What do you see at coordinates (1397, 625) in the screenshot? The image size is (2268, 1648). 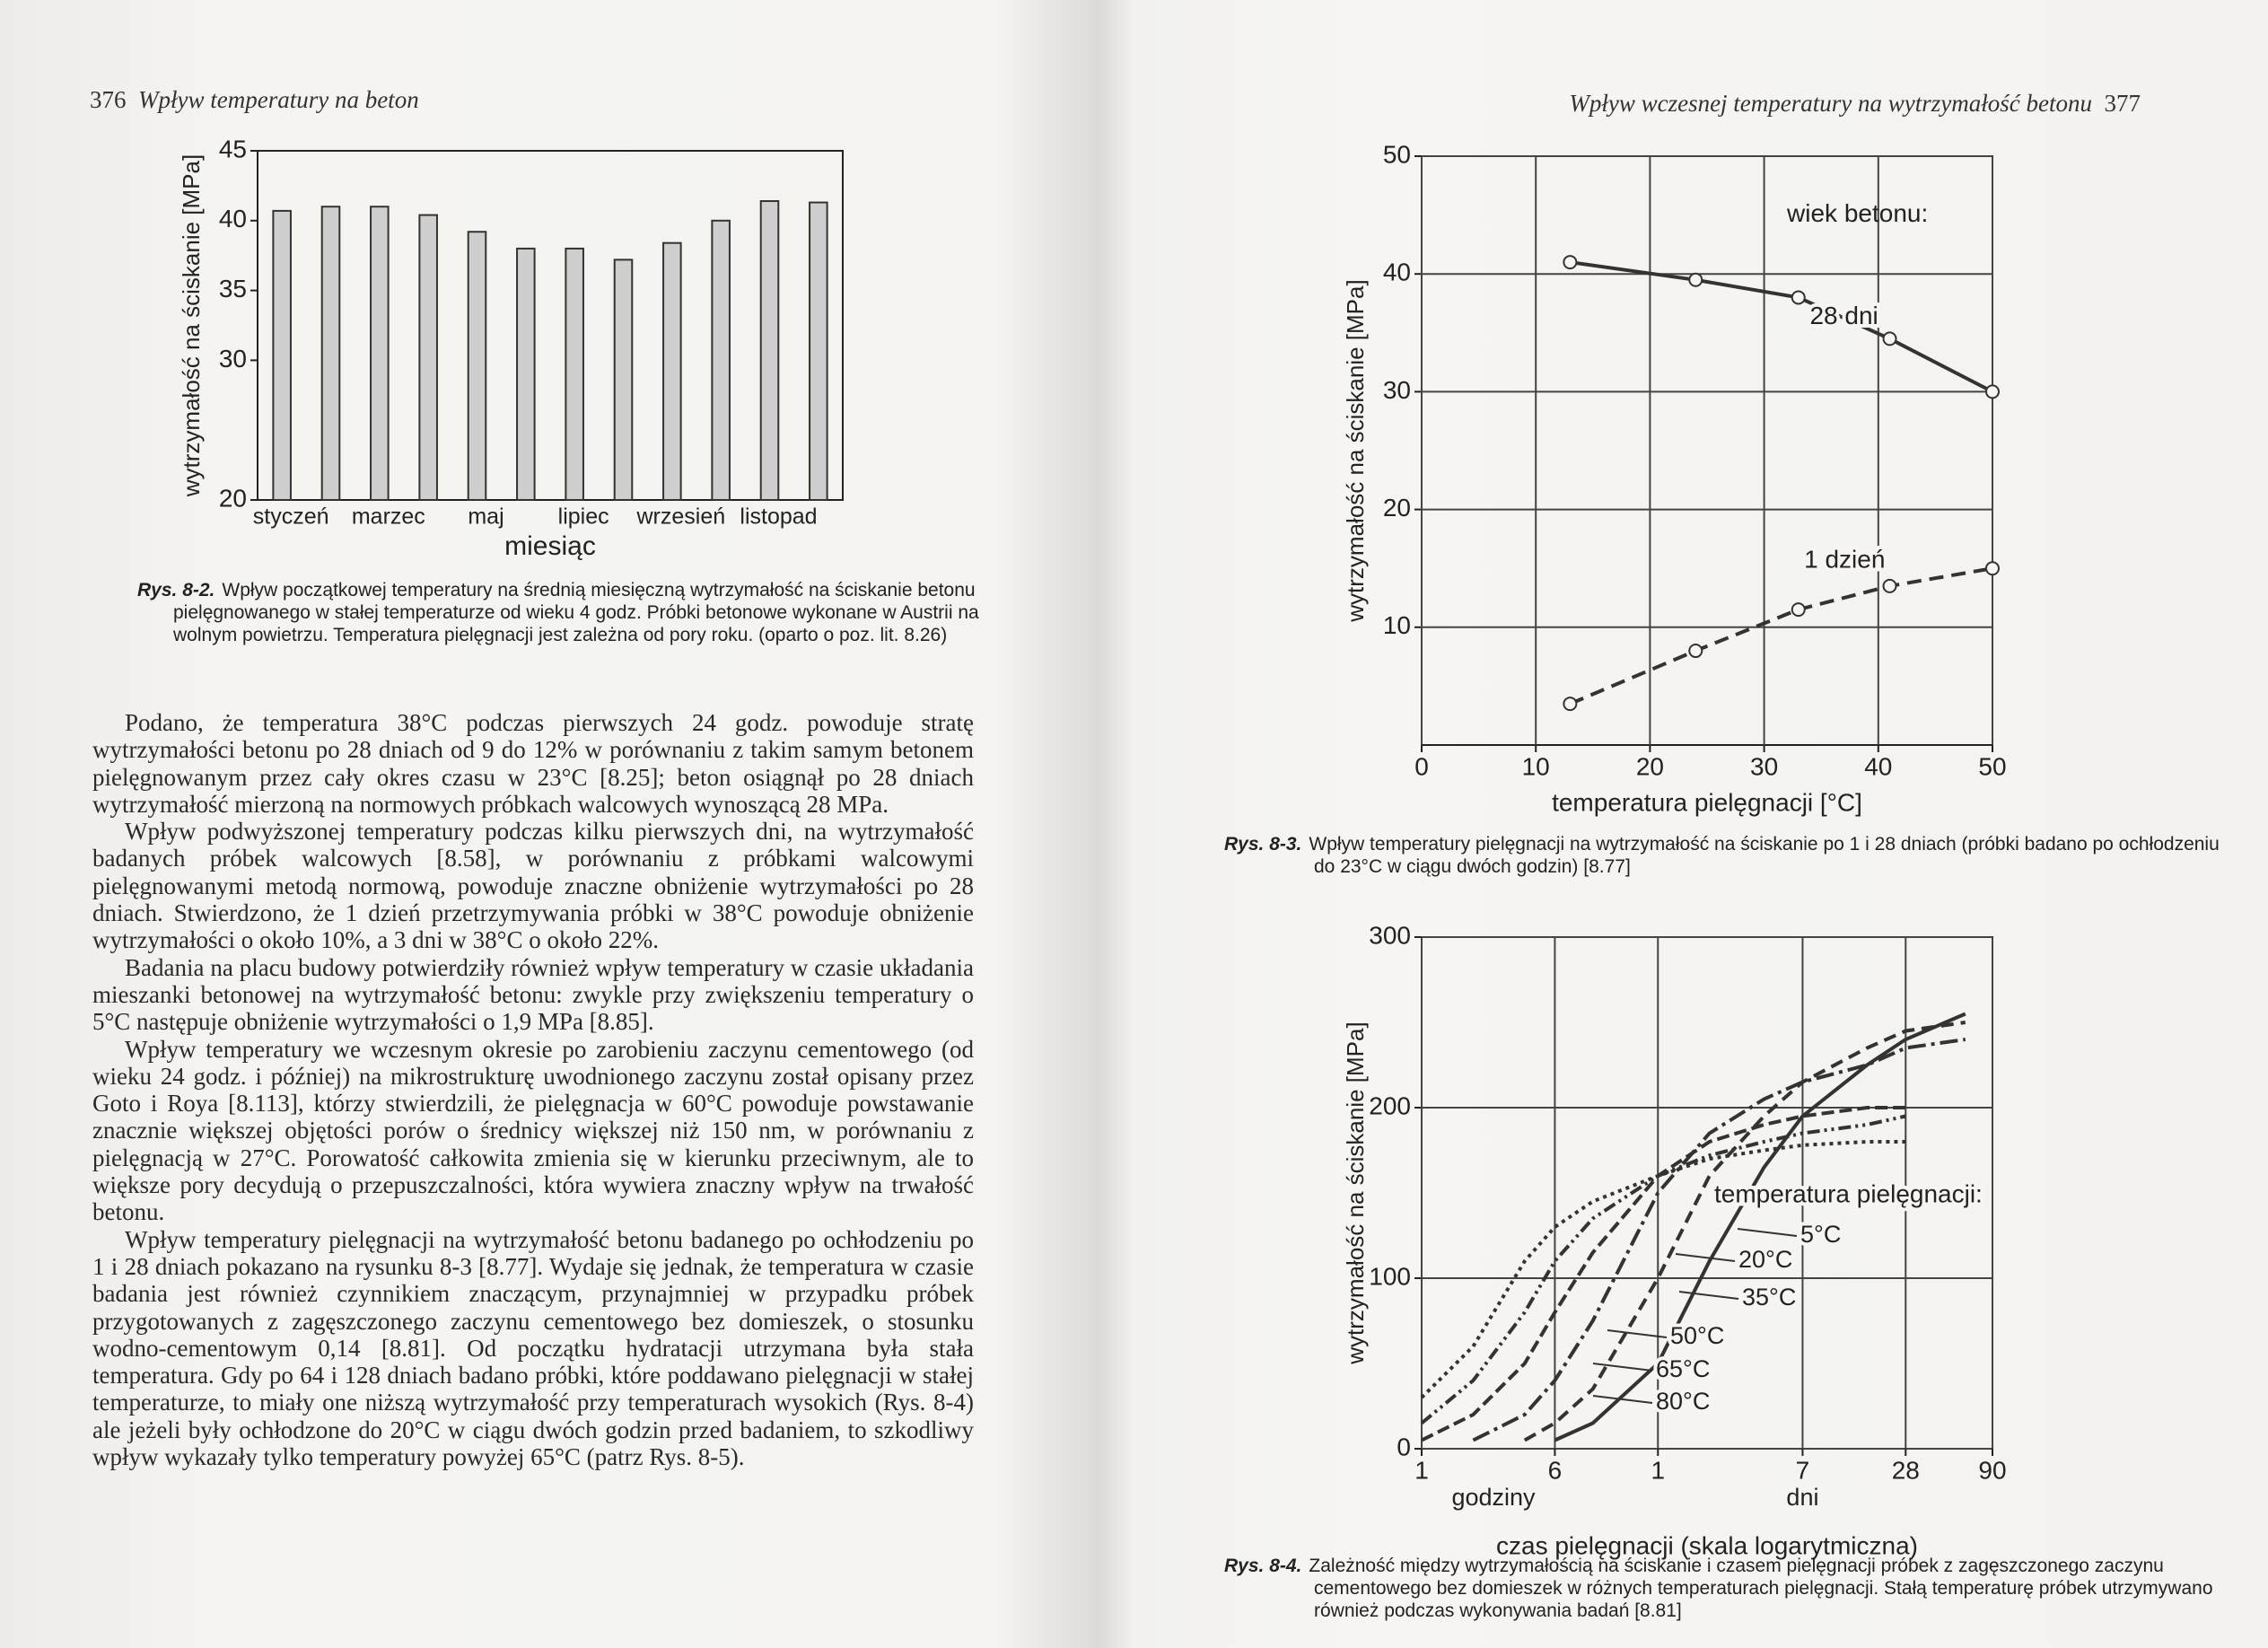 I see `y-tick-label: 10` at bounding box center [1397, 625].